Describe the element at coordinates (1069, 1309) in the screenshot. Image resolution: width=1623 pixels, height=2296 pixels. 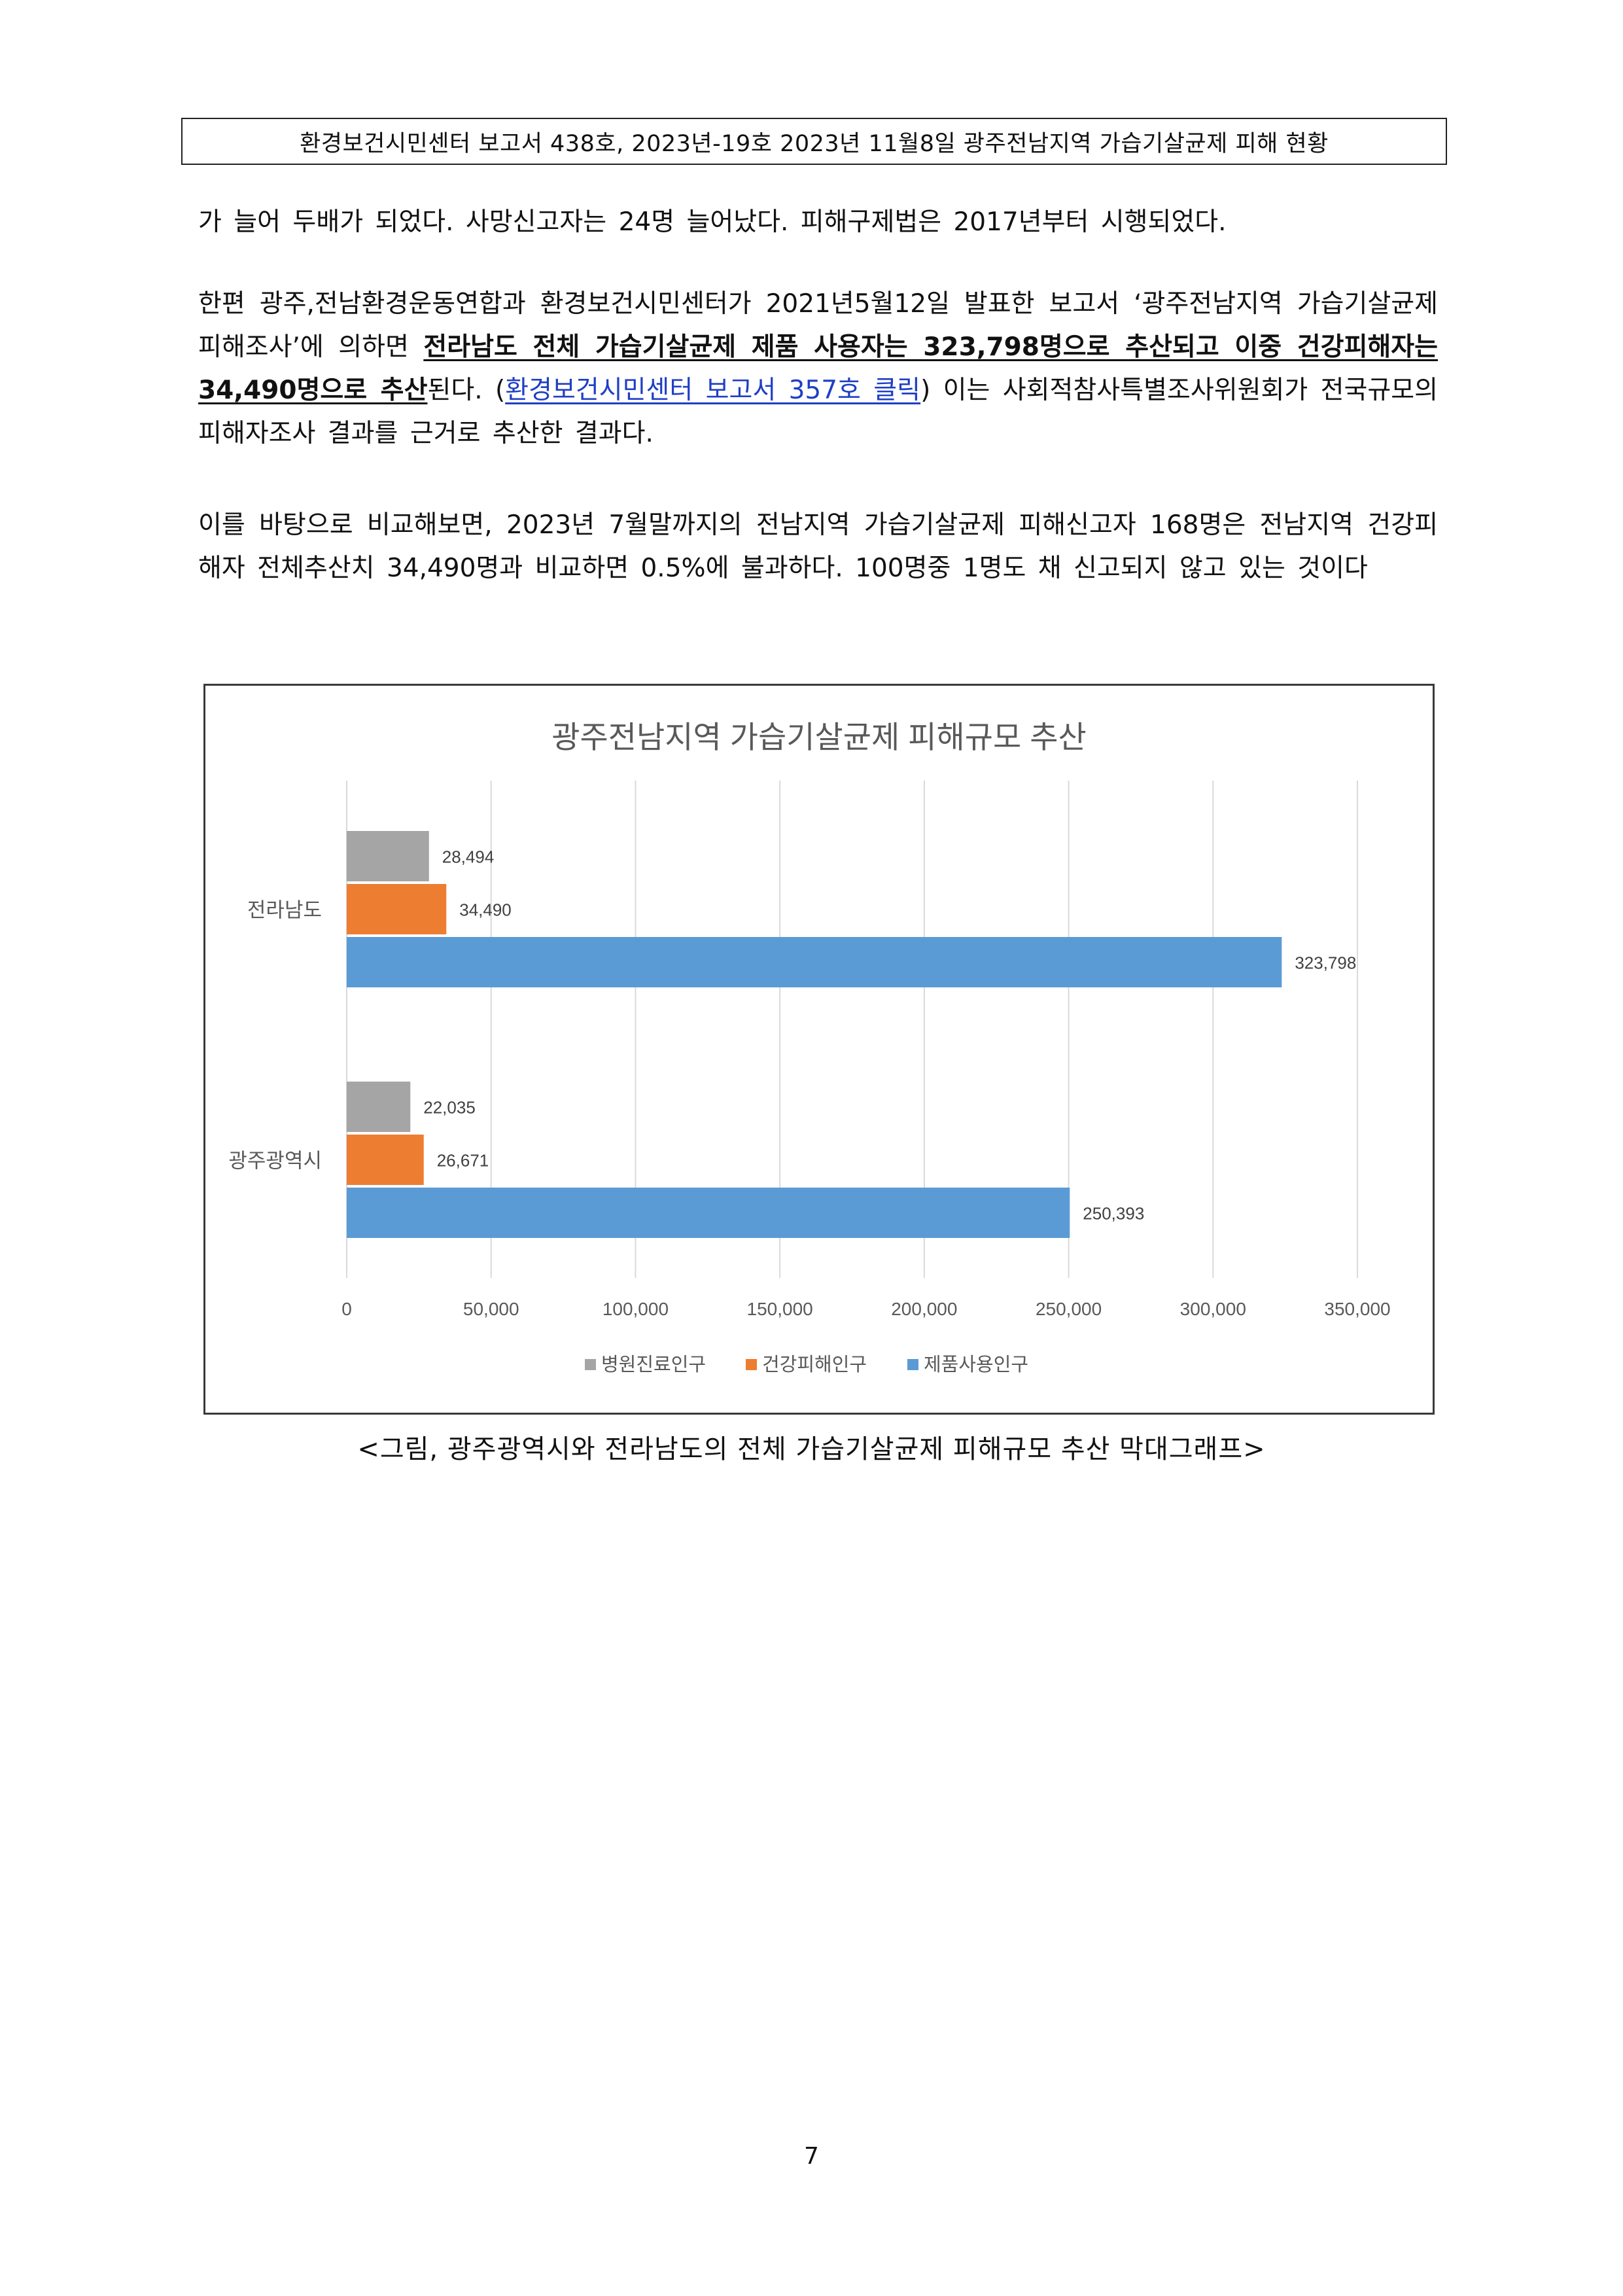
I see `x-tick-label: 250,000` at that location.